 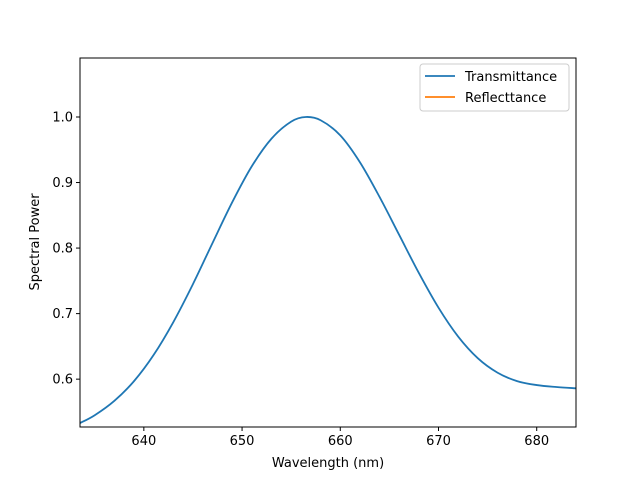 I want to click on legend: Transmittance Reflecttance, so click(x=494, y=87).